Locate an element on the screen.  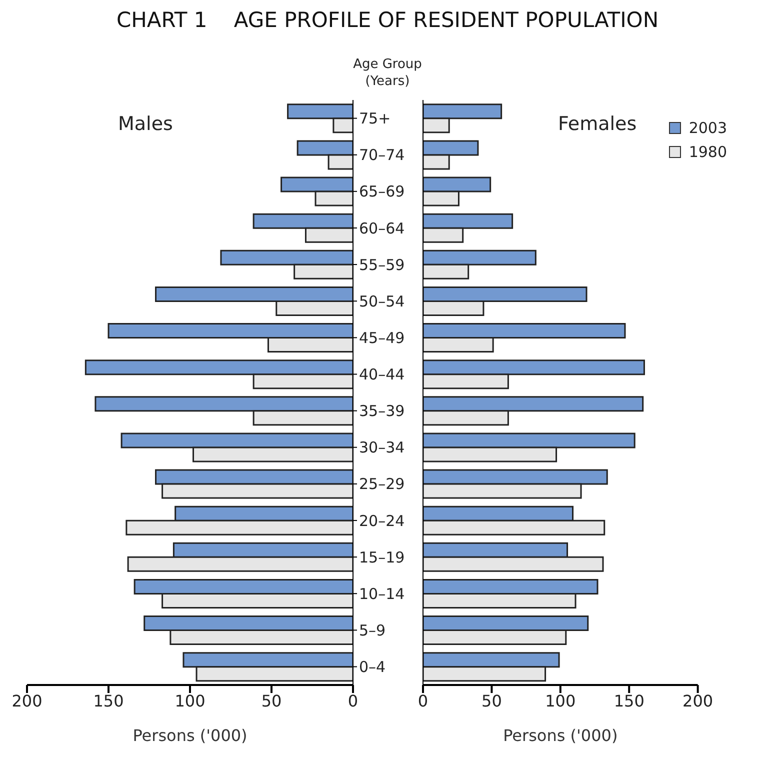
legend-label: 2003 is located at coordinates (707, 128).